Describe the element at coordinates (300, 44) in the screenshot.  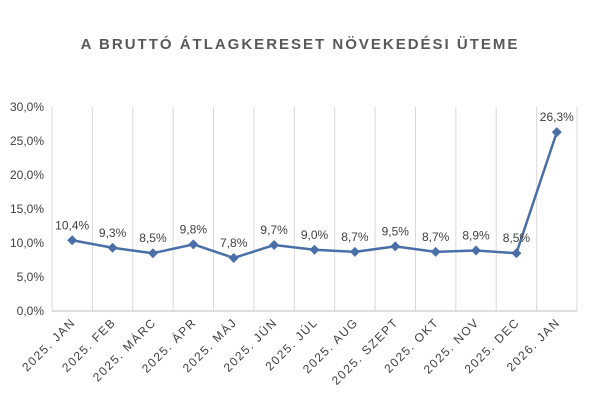
I see `chart-title: A BRUTTÓ ÁTLAGKERESET NÖVEKEDÉSI ÜTEME` at that location.